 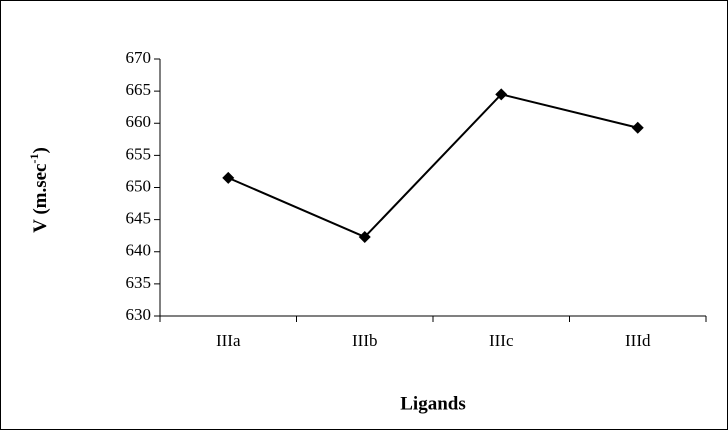 I want to click on y-tick-label: 650, so click(x=139, y=185).